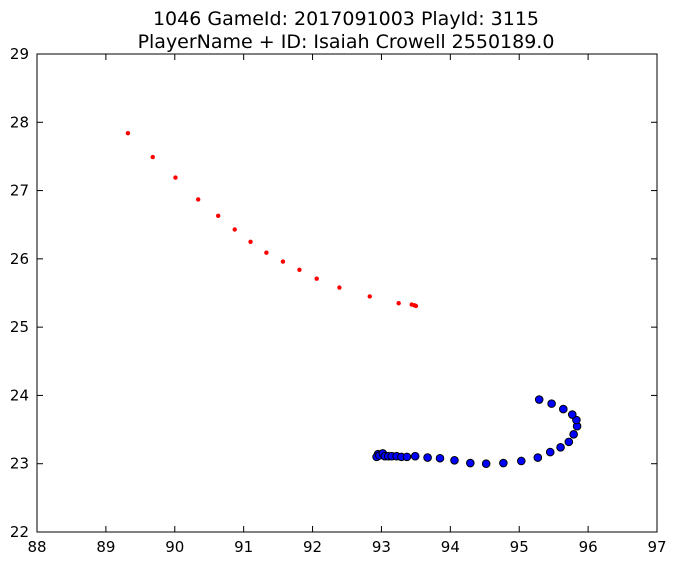 This screenshot has height=567, width=677. What do you see at coordinates (312, 547) in the screenshot?
I see `x-tick-label: 92` at bounding box center [312, 547].